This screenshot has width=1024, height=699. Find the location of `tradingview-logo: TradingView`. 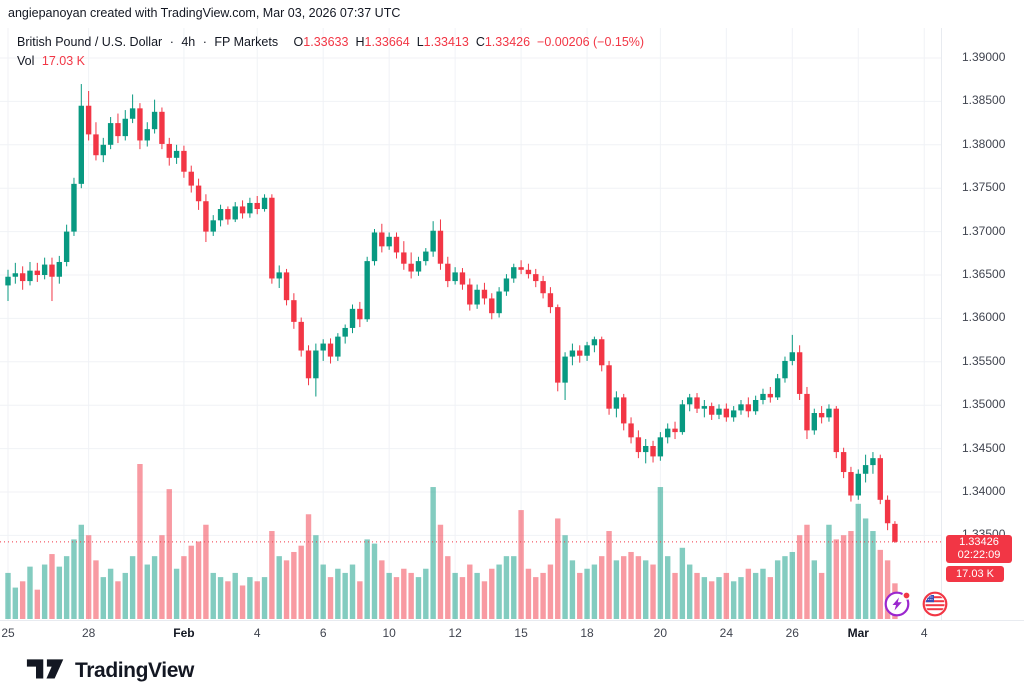

tradingview-logo: TradingView is located at coordinates (110, 671).